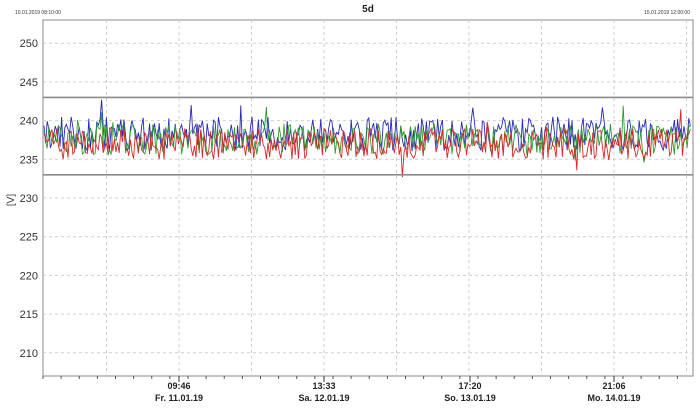 The image size is (700, 411). I want to click on chart-title: 5d, so click(368, 9).